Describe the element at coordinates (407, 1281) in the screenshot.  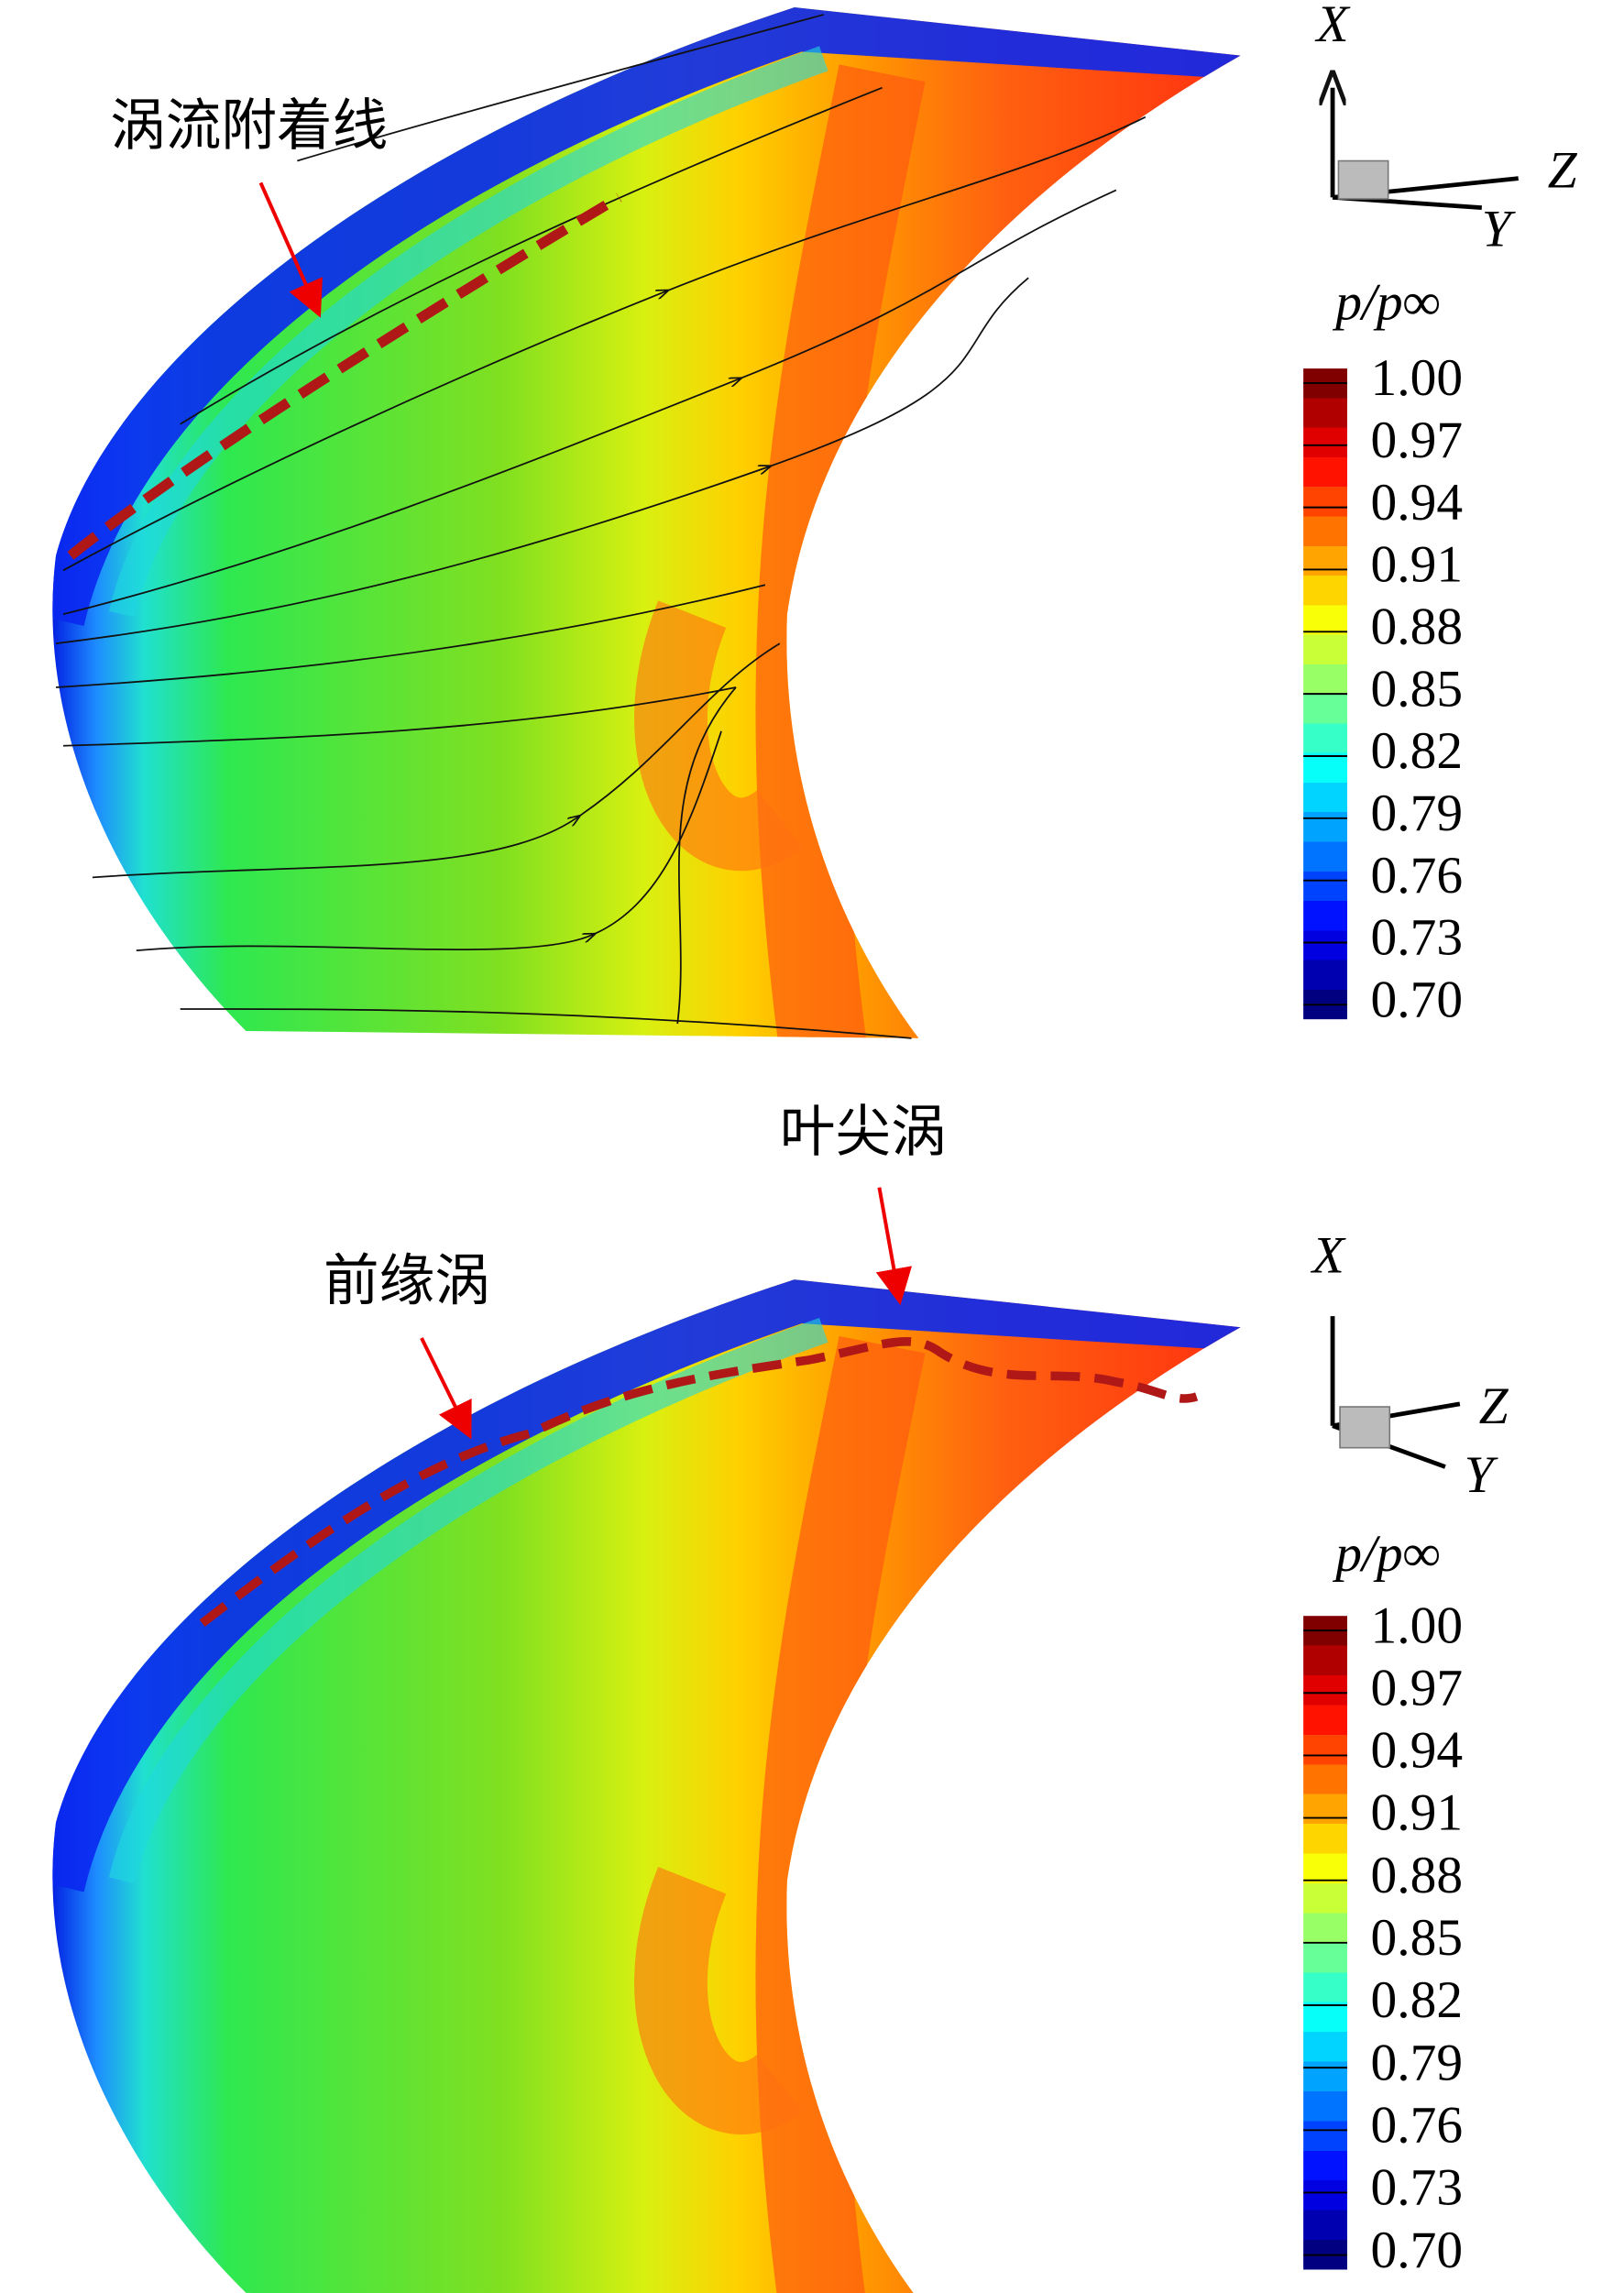
I see `annotation: 前缘涡` at that location.